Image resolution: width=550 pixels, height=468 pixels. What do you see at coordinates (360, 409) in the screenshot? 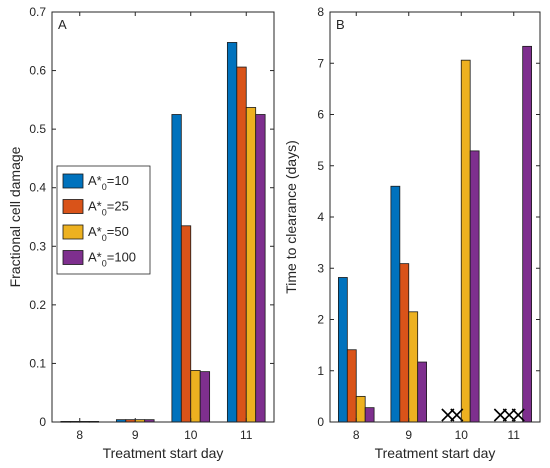
I see `bar-b-s2-c0` at bounding box center [360, 409].